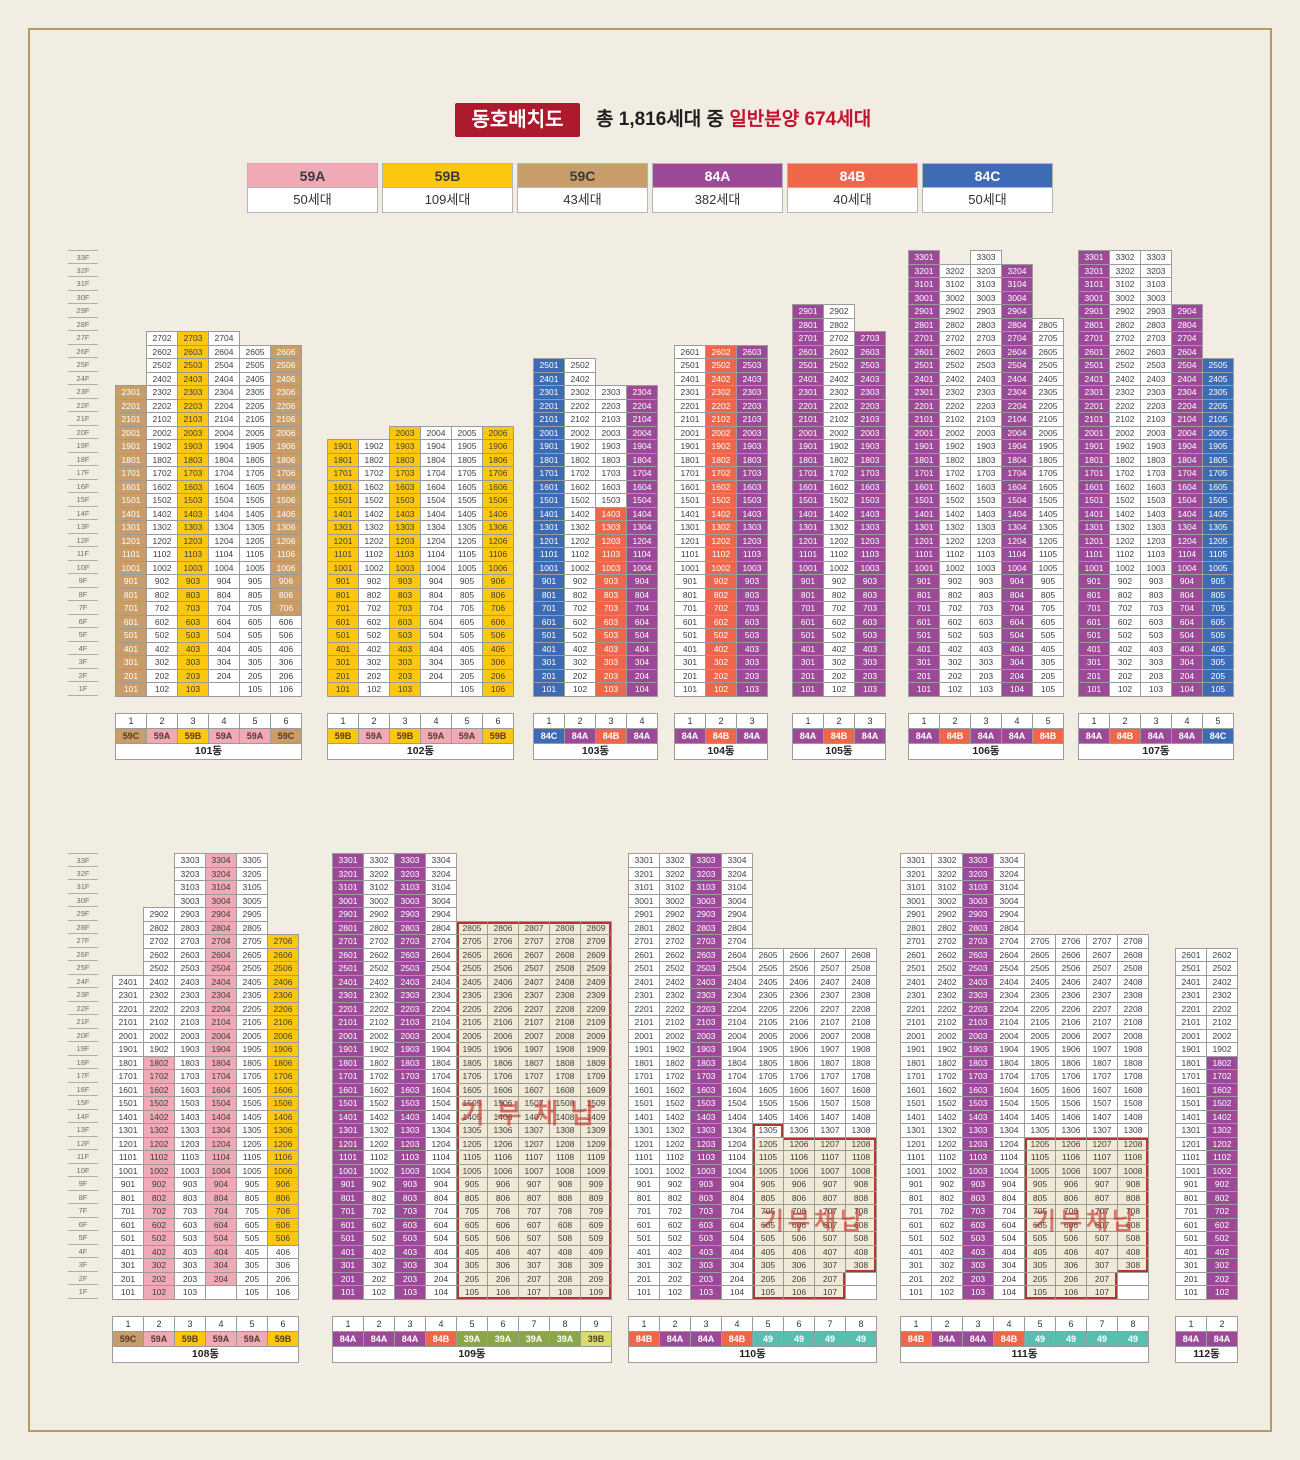  Describe the element at coordinates (348, 995) in the screenshot. I see `unit-cell: 2301` at that location.